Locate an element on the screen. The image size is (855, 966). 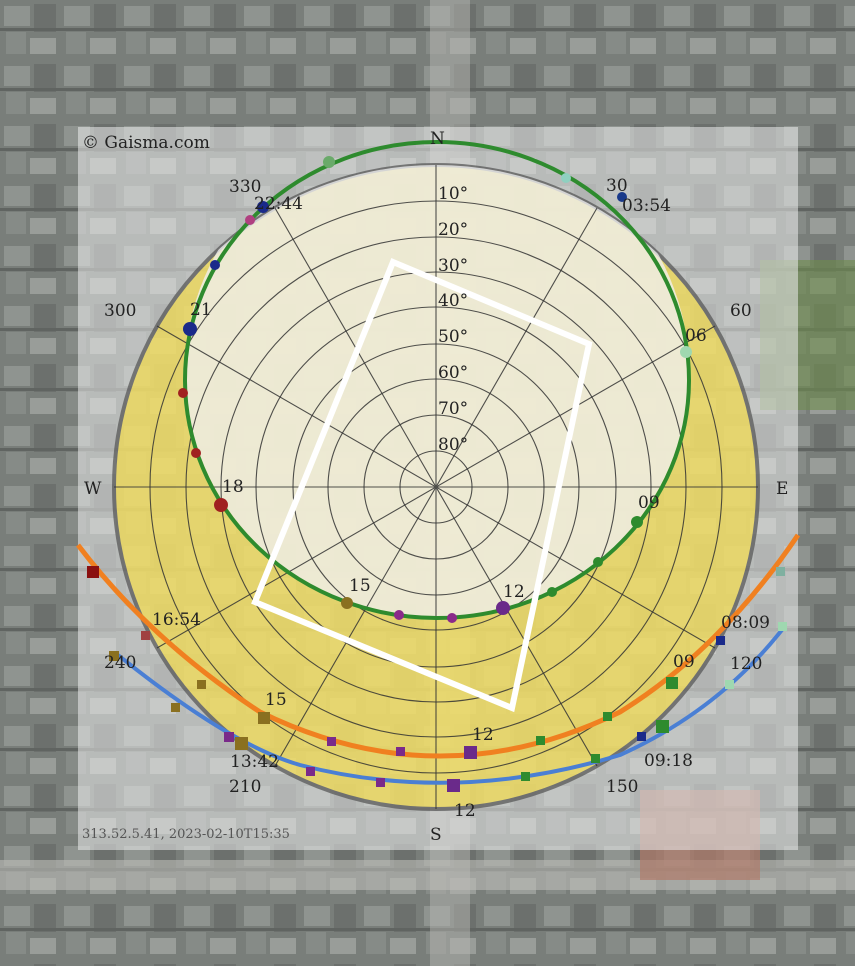
azimuth-label: 240 is located at coordinates (120, 663).